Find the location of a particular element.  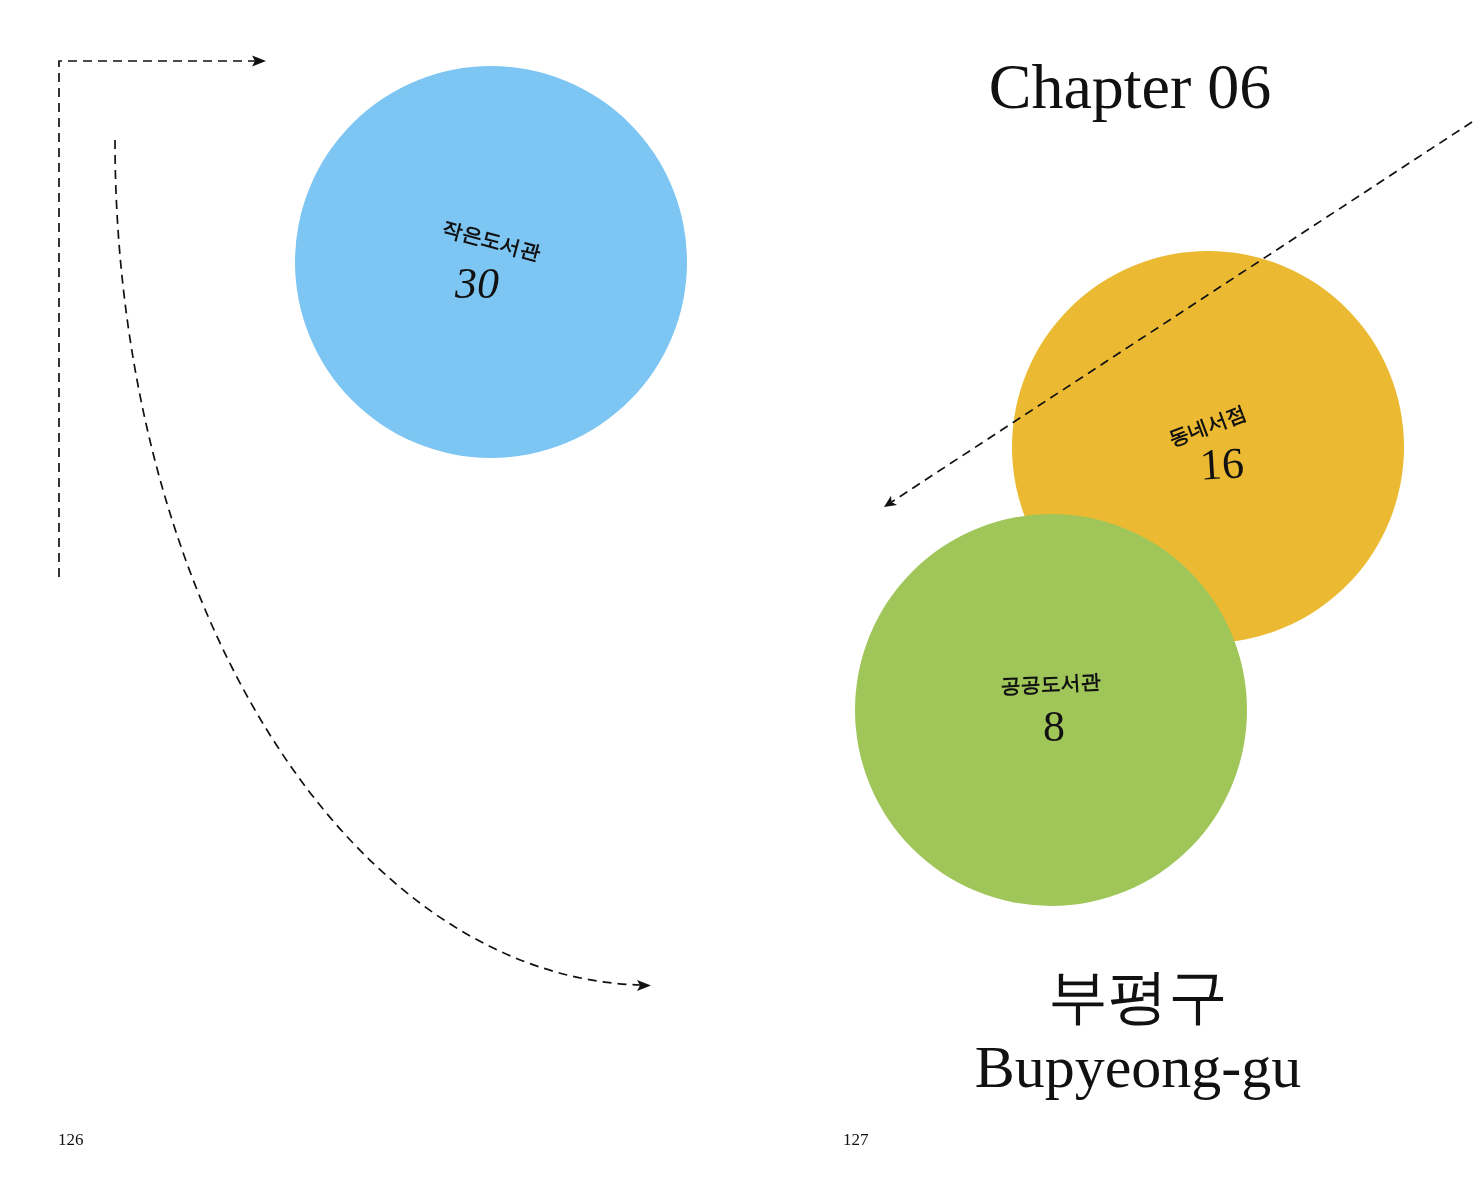

category-label: 공공도서관 is located at coordinates (1051, 683).